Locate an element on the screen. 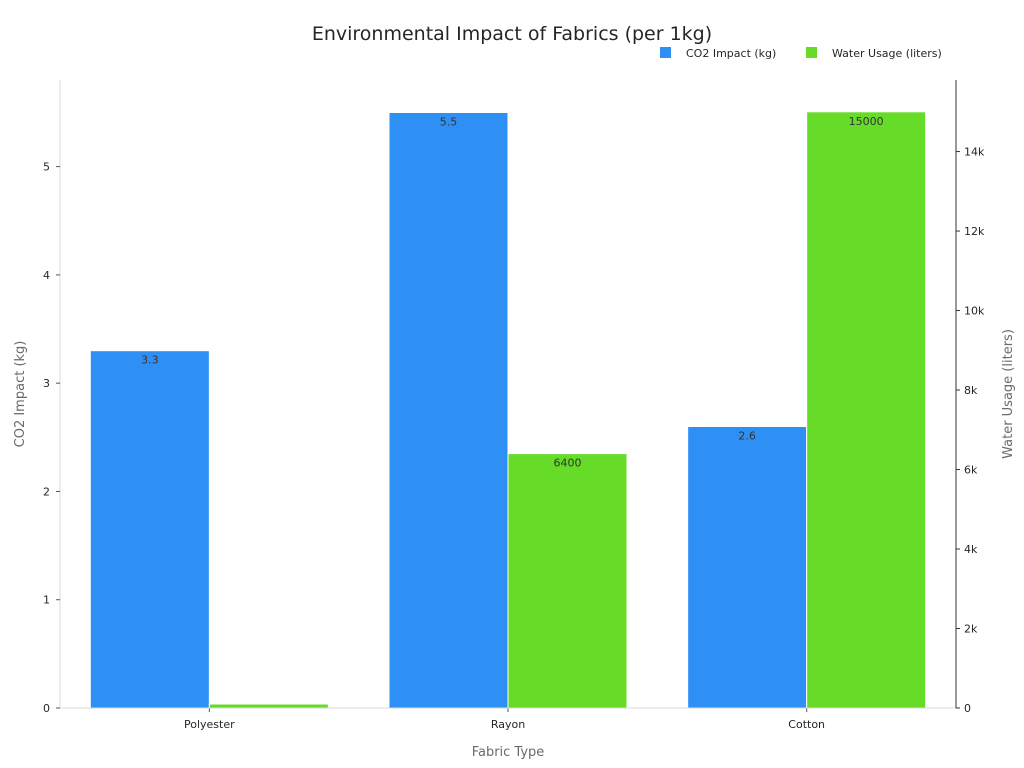 The height and width of the screenshot is (768, 1024). x-tick-label: Polyester is located at coordinates (209, 724).